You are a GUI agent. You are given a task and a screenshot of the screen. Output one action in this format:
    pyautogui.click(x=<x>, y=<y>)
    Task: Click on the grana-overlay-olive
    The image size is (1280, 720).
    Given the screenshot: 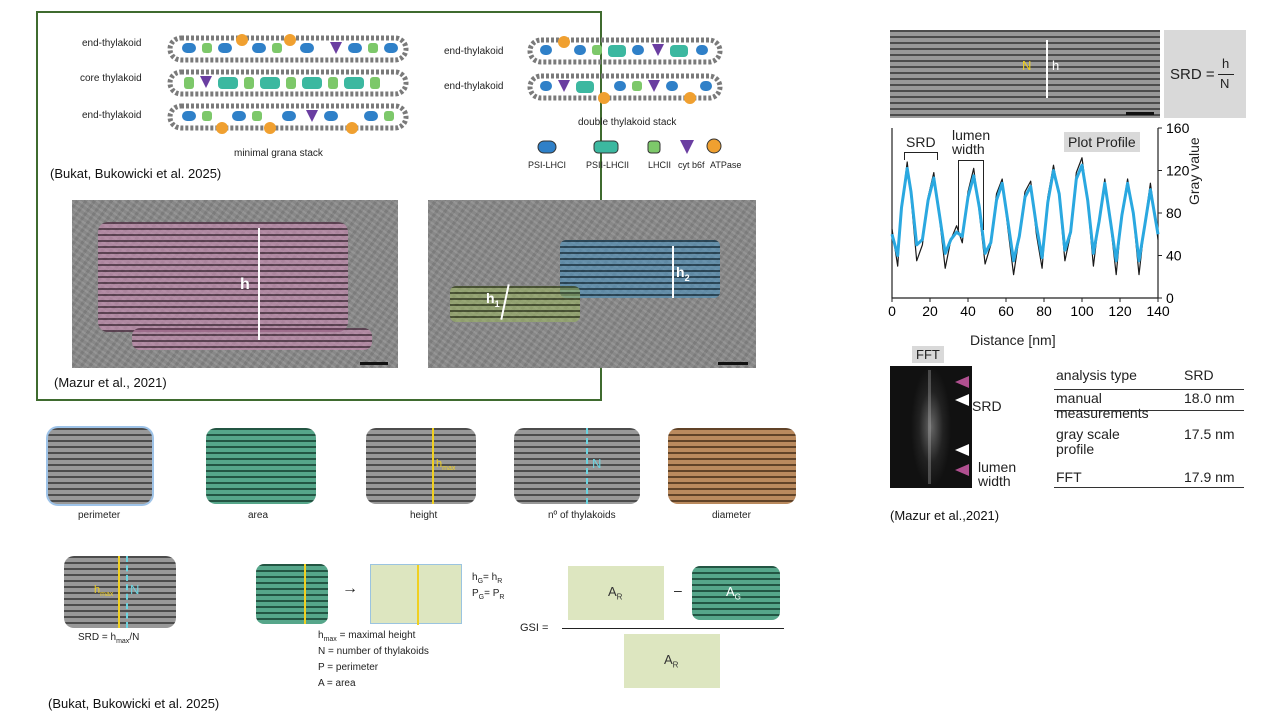 What is the action you would take?
    pyautogui.click(x=515, y=304)
    